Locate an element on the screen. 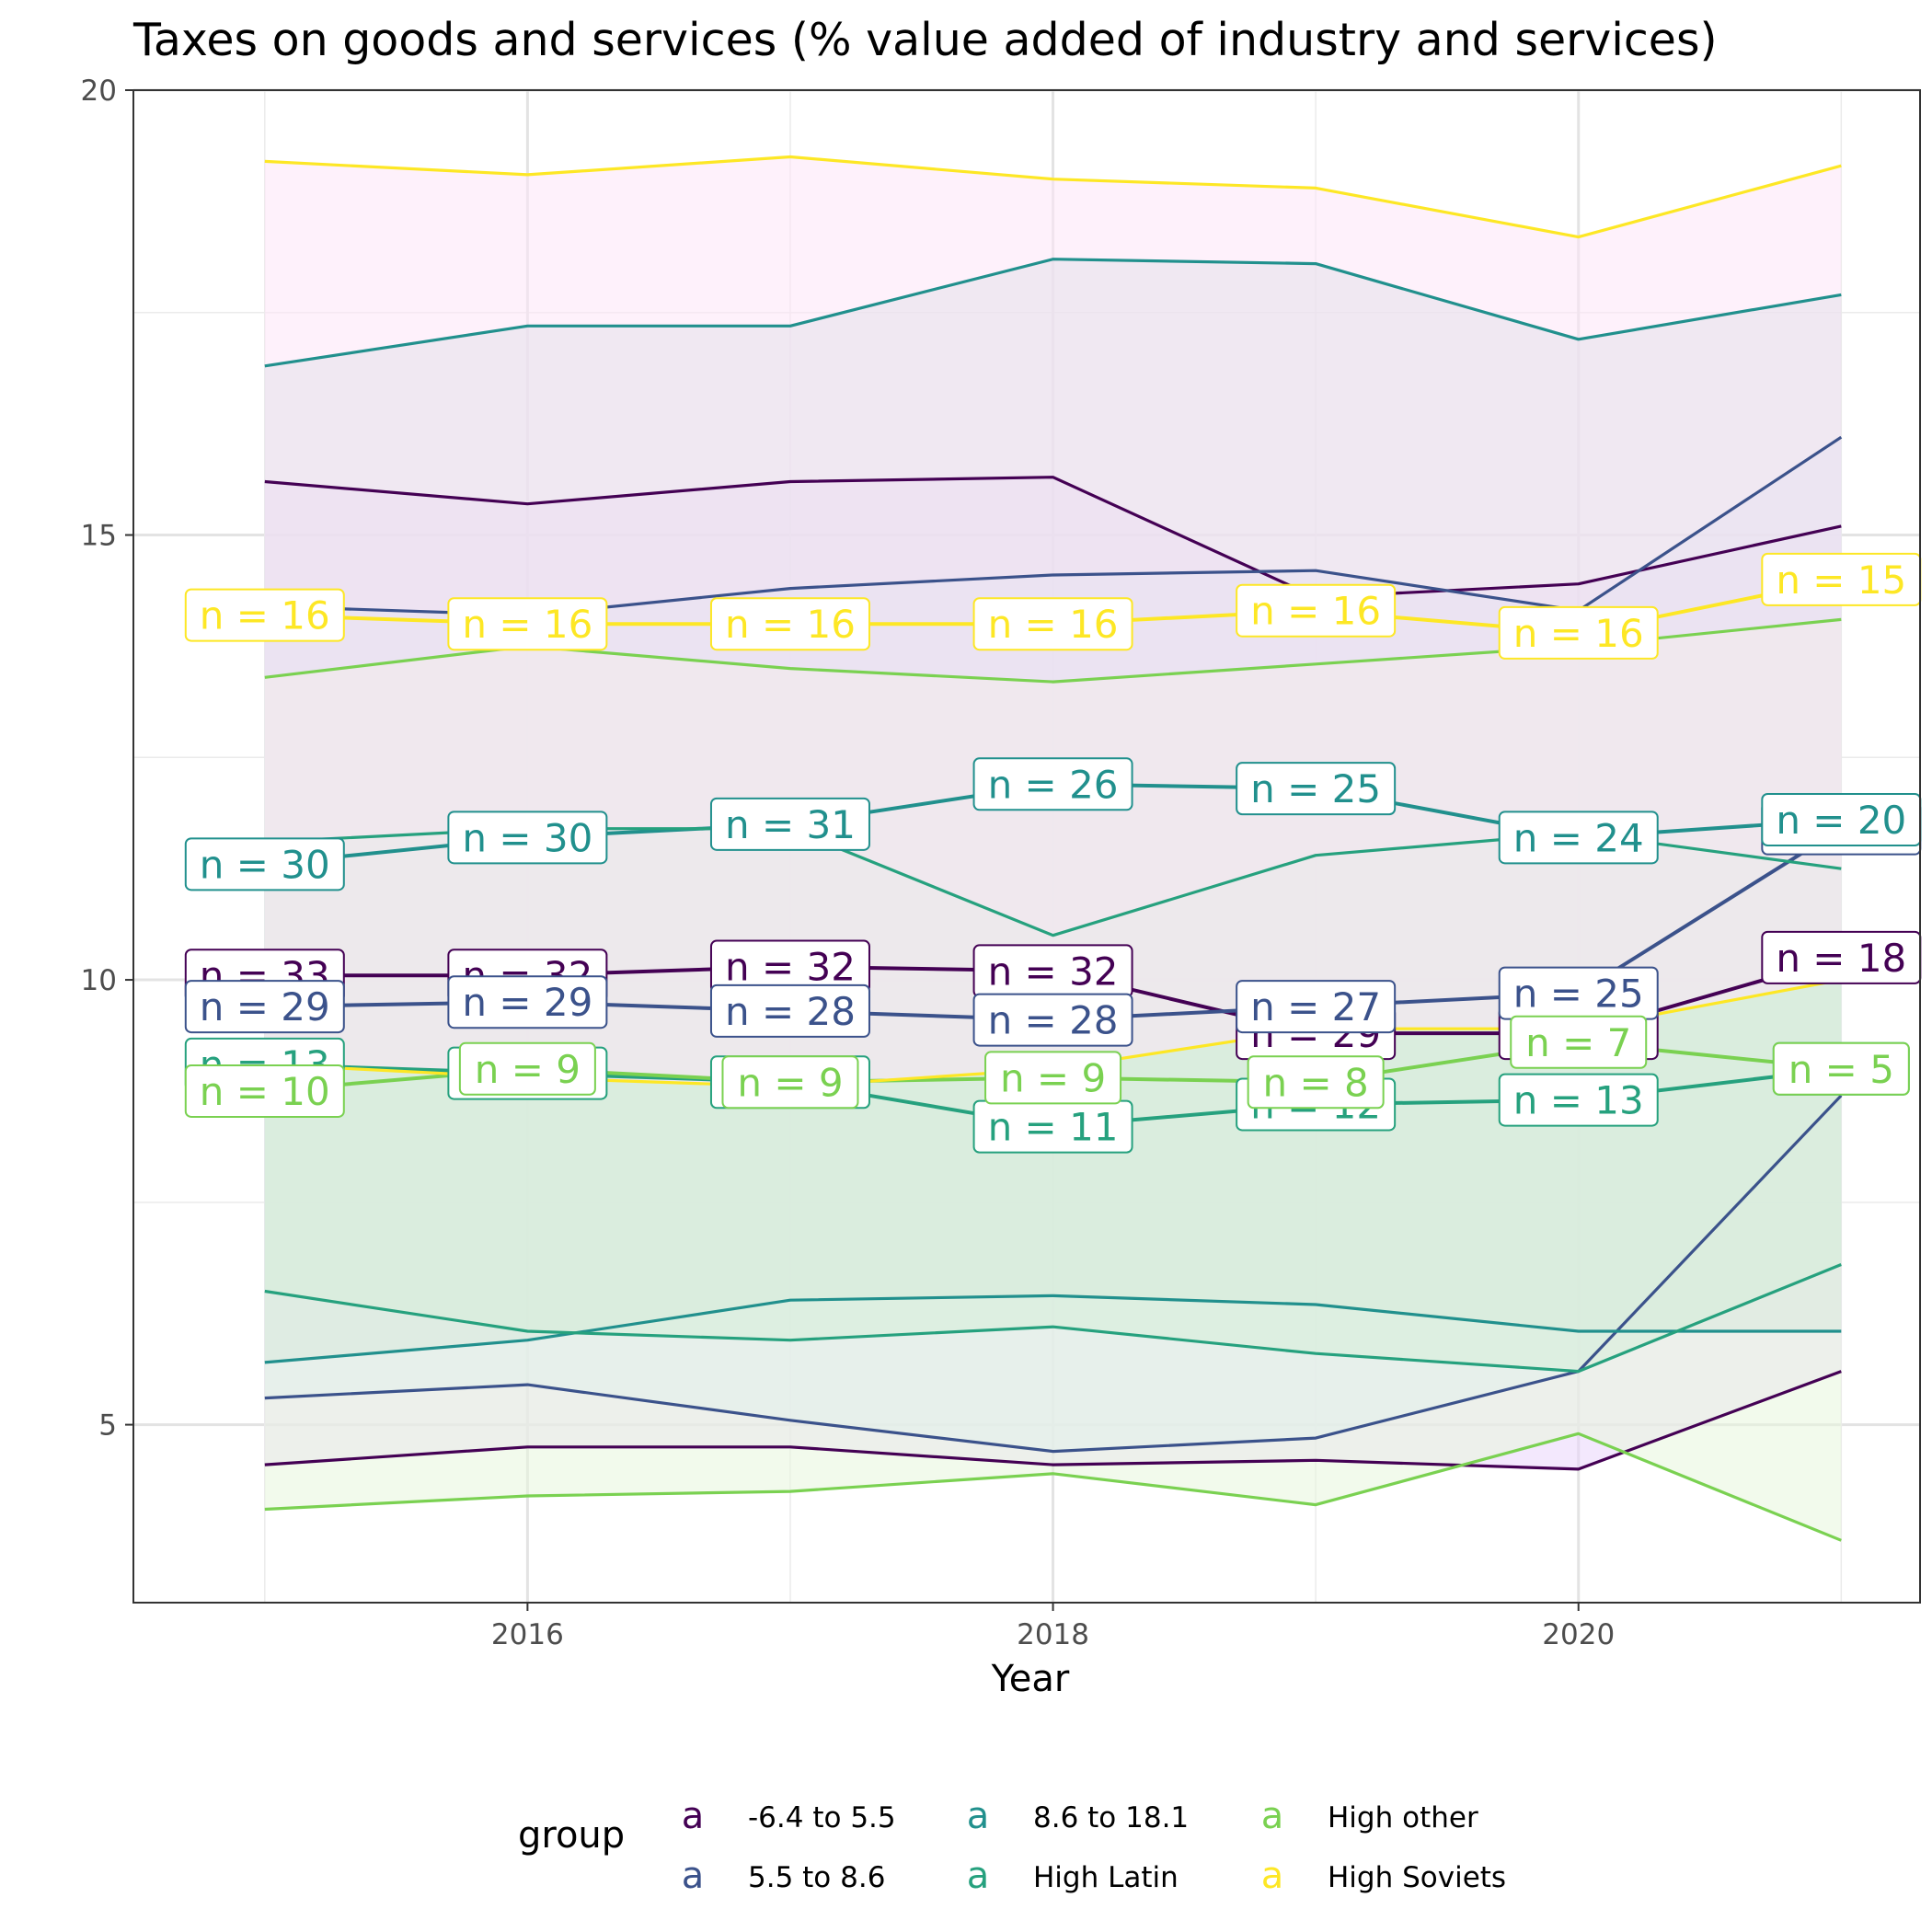 This screenshot has height=1932, width=1932. n-label: n = 18 is located at coordinates (1841, 957).